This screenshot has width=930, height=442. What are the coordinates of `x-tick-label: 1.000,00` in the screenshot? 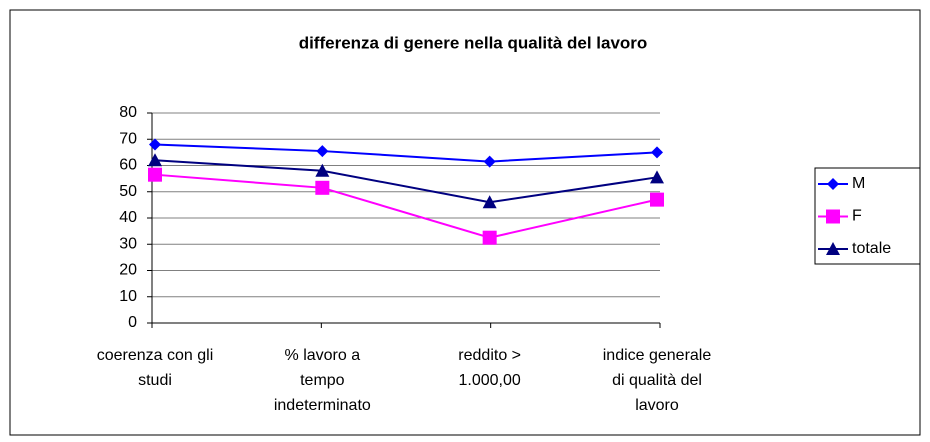 It's located at (490, 380).